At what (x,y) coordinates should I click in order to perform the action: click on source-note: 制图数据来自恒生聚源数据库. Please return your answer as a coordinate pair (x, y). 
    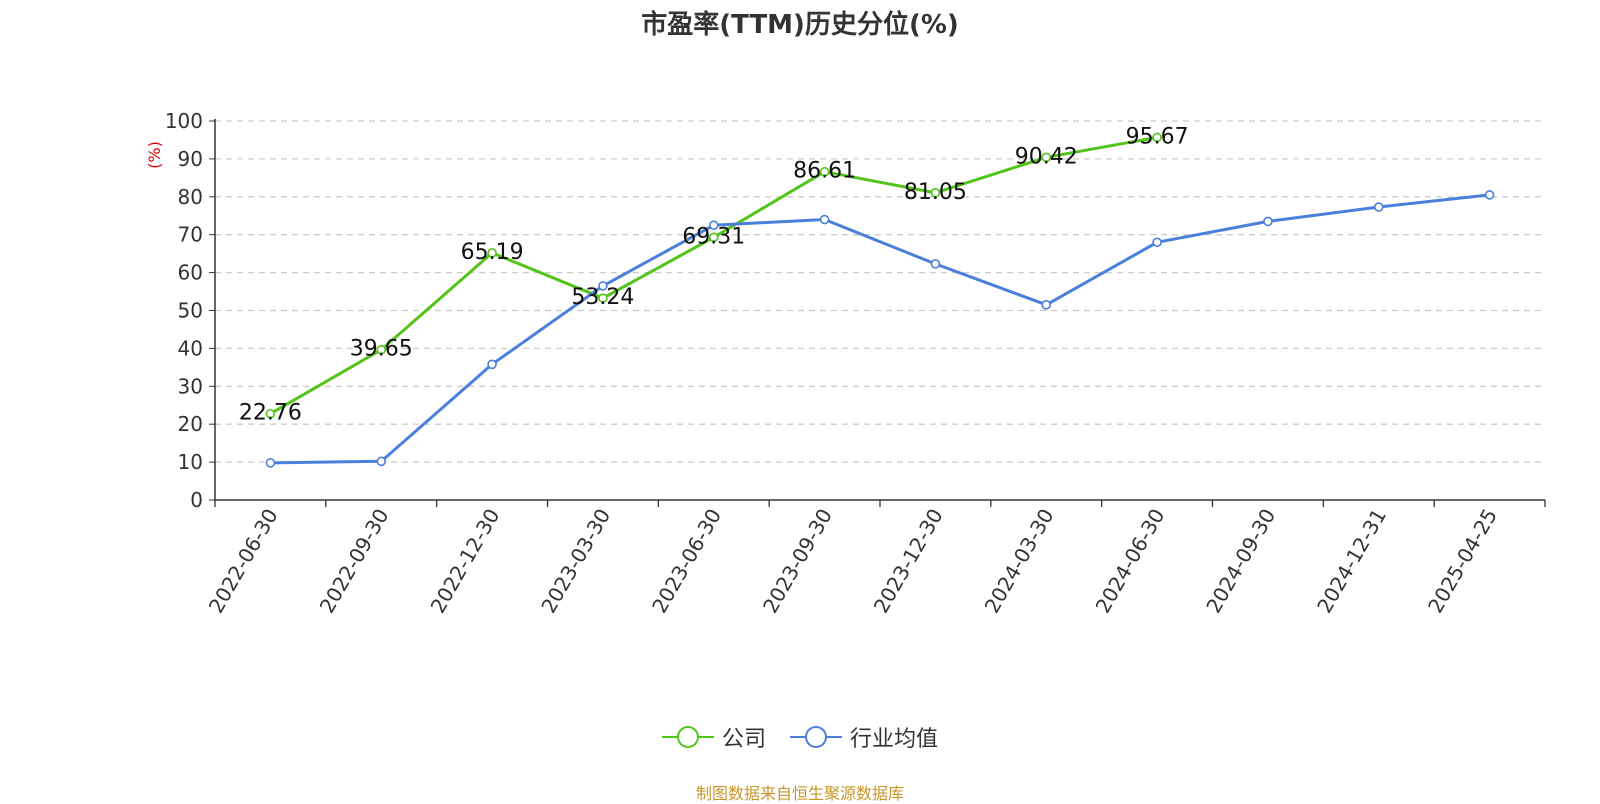
    Looking at the image, I should click on (799, 793).